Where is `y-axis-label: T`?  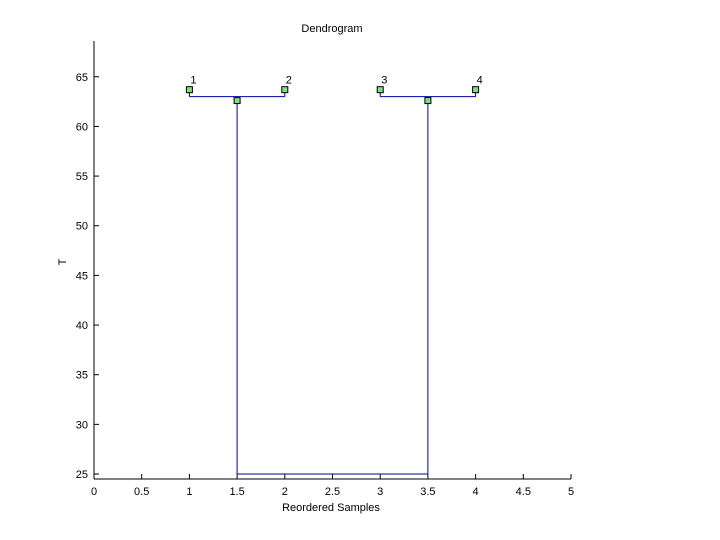 y-axis-label: T is located at coordinates (63, 261).